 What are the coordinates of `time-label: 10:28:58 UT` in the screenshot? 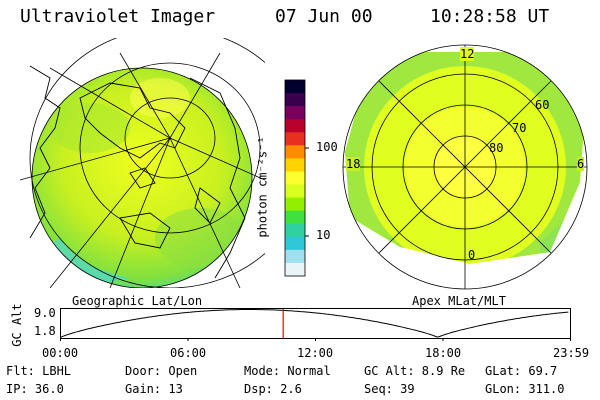 It's located at (490, 16).